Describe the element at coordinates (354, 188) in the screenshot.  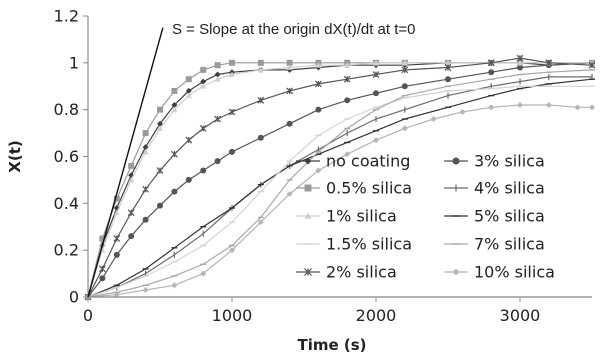
I see `legend-entry-0-5pct-silica: 0.5% silica` at that location.